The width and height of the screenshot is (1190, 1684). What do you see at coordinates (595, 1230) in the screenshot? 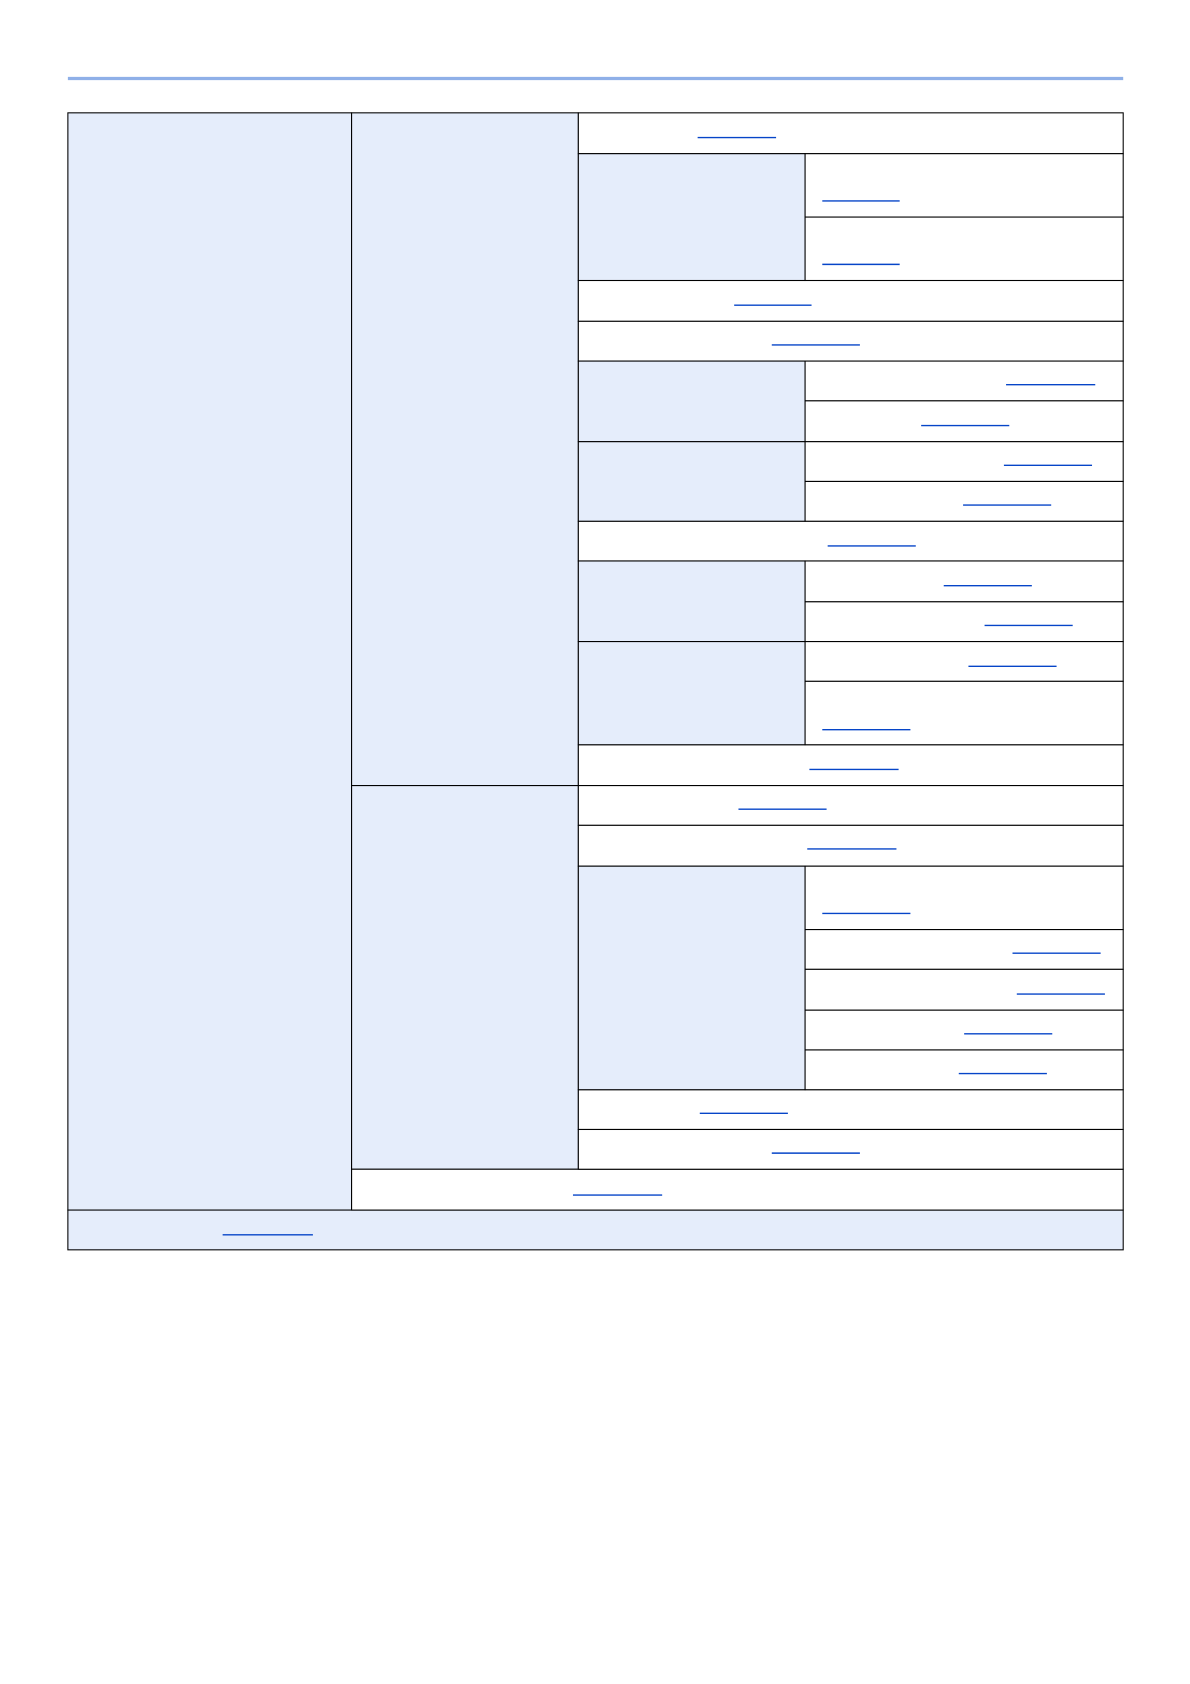
I see `footer-row` at bounding box center [595, 1230].